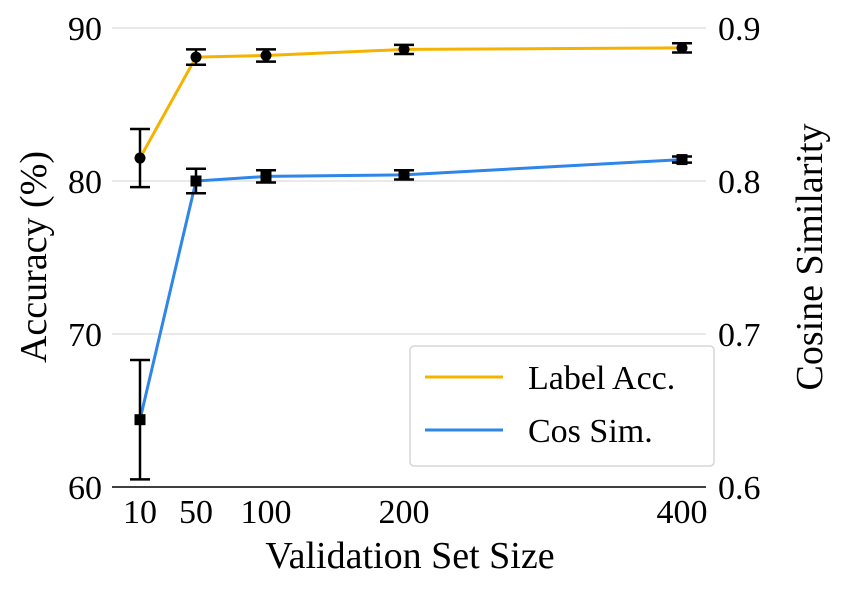  I want to click on y-right-tick-label: 0.6, so click(739, 488).